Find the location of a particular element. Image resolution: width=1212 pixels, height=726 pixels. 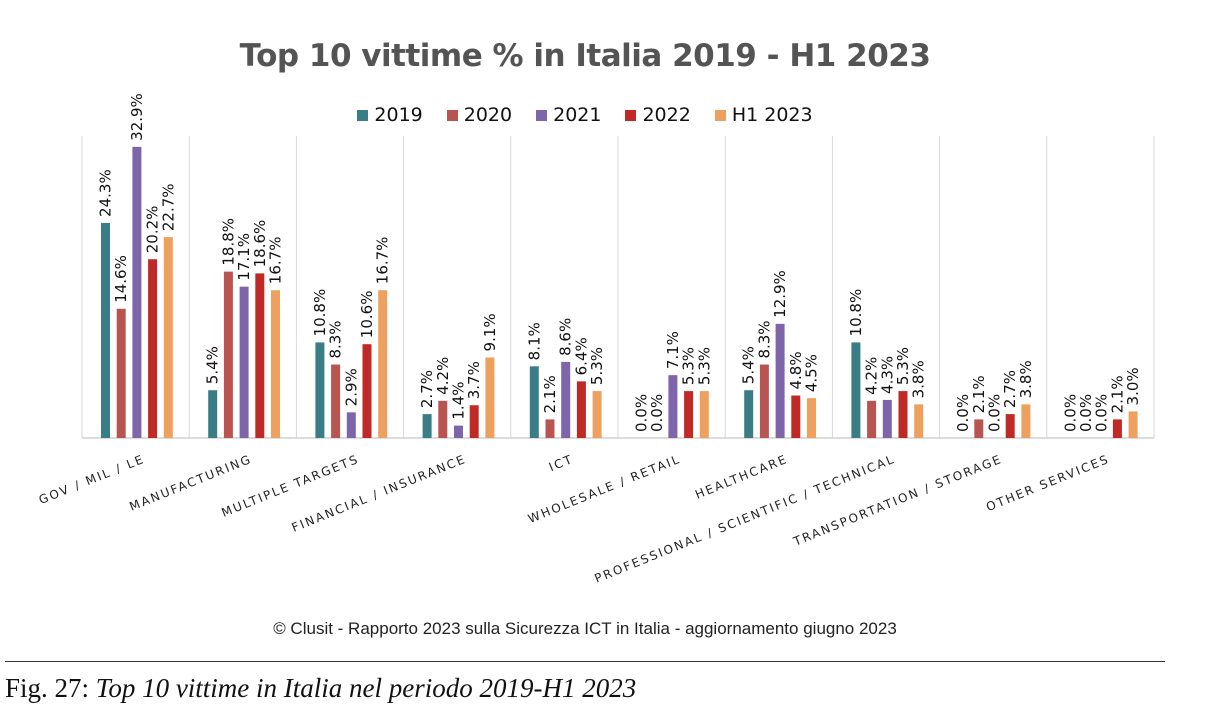

data-label: 12.9% is located at coordinates (780, 294).